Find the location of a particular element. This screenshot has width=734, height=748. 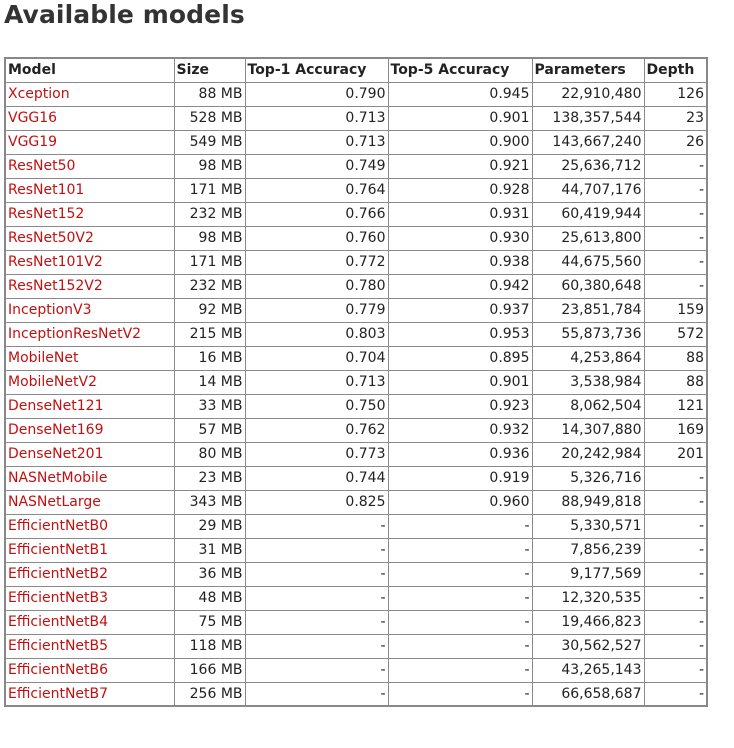

model-cell: DenseNet169 is located at coordinates (89, 430).